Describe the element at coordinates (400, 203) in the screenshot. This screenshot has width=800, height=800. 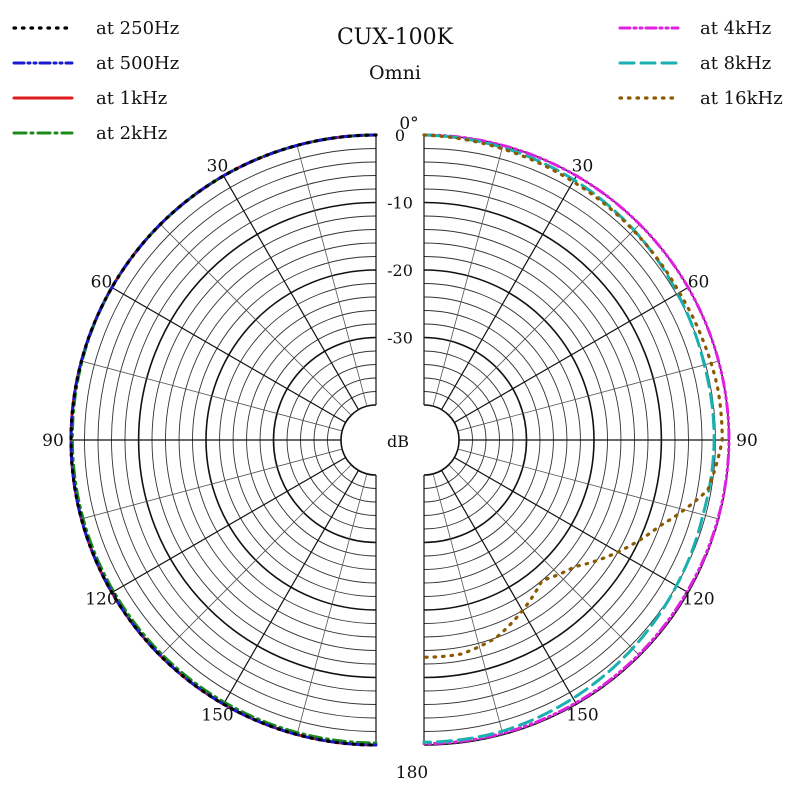
I see `radial-tick-label: -10` at that location.